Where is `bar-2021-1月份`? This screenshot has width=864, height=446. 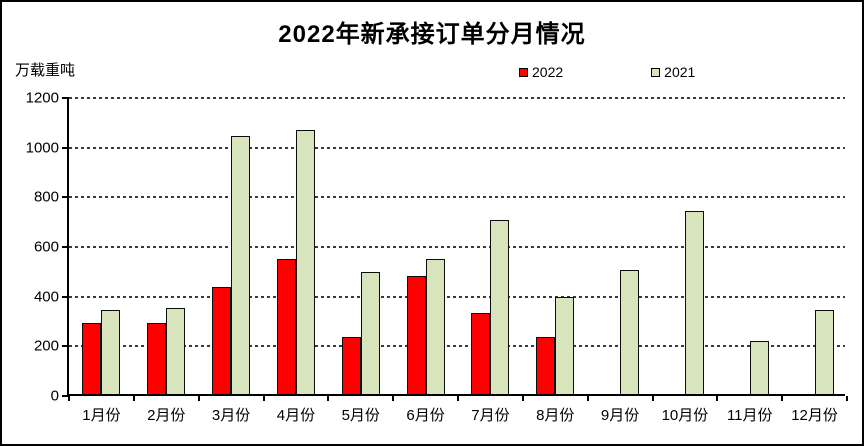 bar-2021-1月份 is located at coordinates (111, 351).